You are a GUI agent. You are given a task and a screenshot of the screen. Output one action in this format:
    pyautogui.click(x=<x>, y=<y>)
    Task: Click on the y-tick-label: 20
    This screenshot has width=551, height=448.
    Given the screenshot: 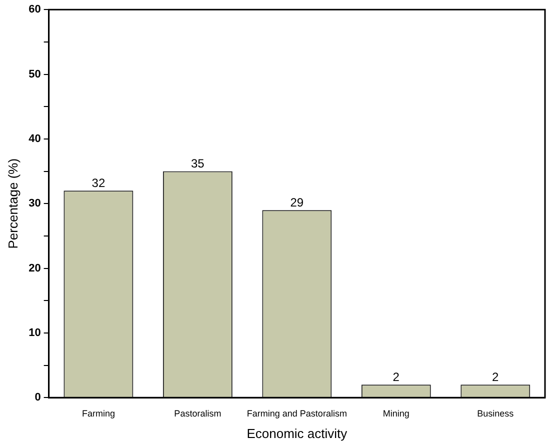 What is the action you would take?
    pyautogui.click(x=34, y=268)
    